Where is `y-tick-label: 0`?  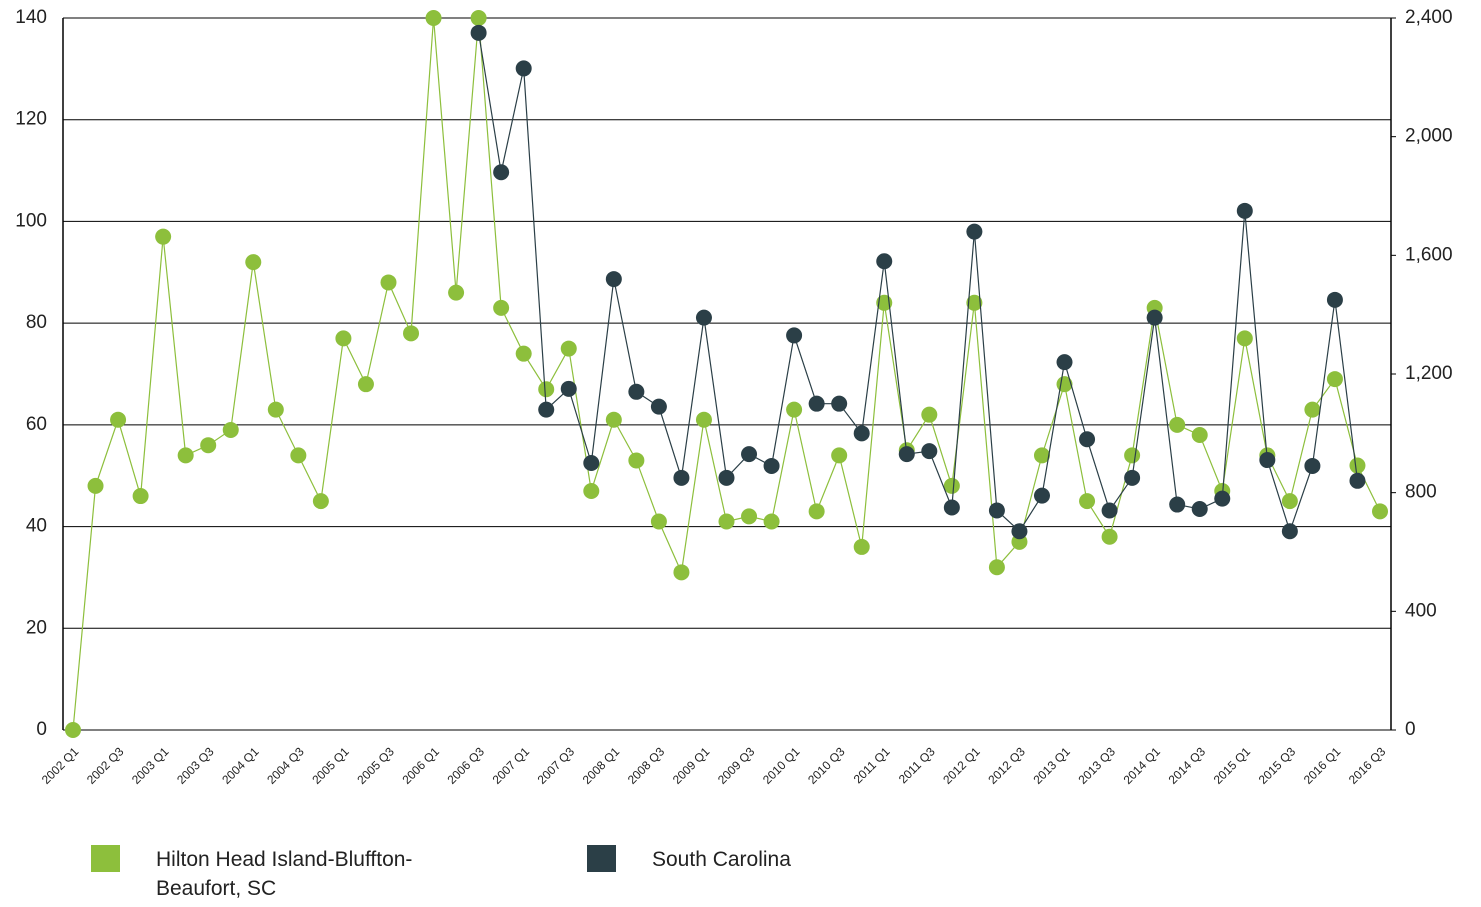 y-tick-label: 0 is located at coordinates (41, 729).